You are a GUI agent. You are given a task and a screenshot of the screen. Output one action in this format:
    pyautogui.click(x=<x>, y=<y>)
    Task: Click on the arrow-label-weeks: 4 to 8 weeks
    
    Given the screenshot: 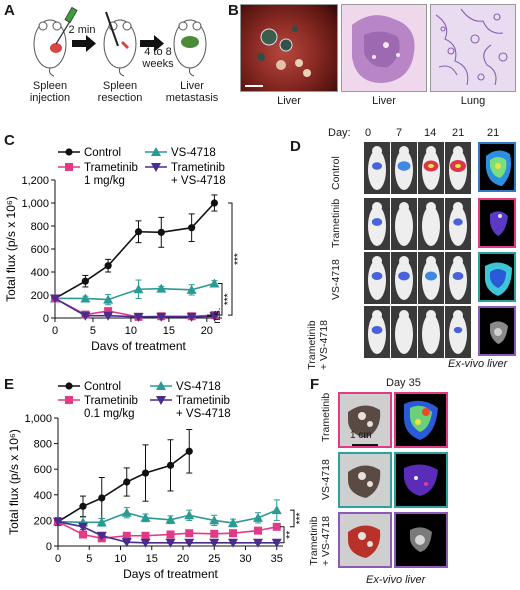 What is the action you would take?
    pyautogui.click(x=158, y=58)
    